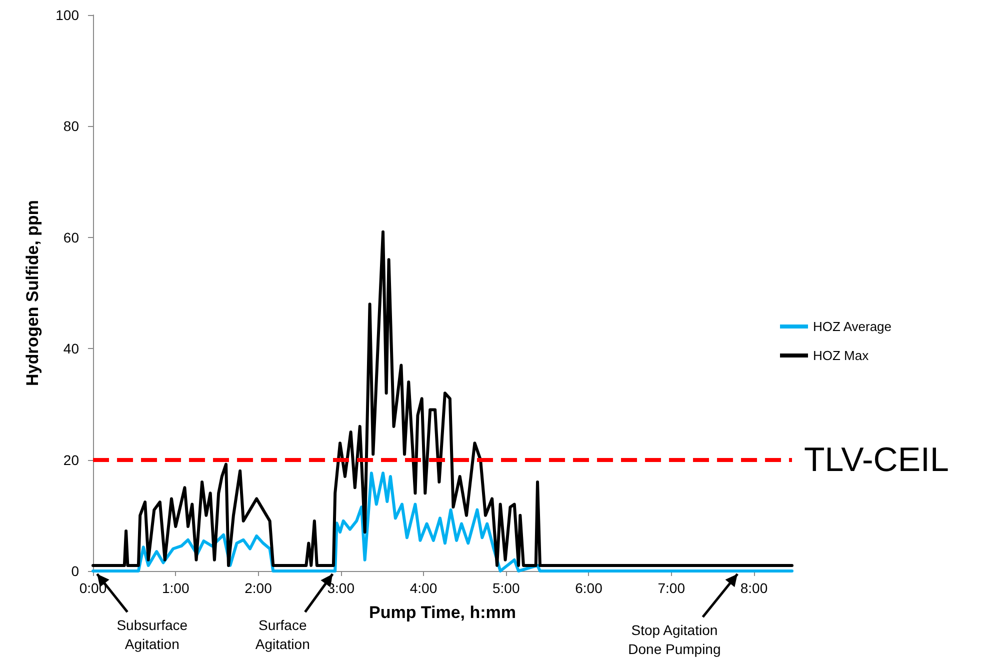  Describe the element at coordinates (852, 326) in the screenshot. I see `legend-label: HOZ Average` at that location.